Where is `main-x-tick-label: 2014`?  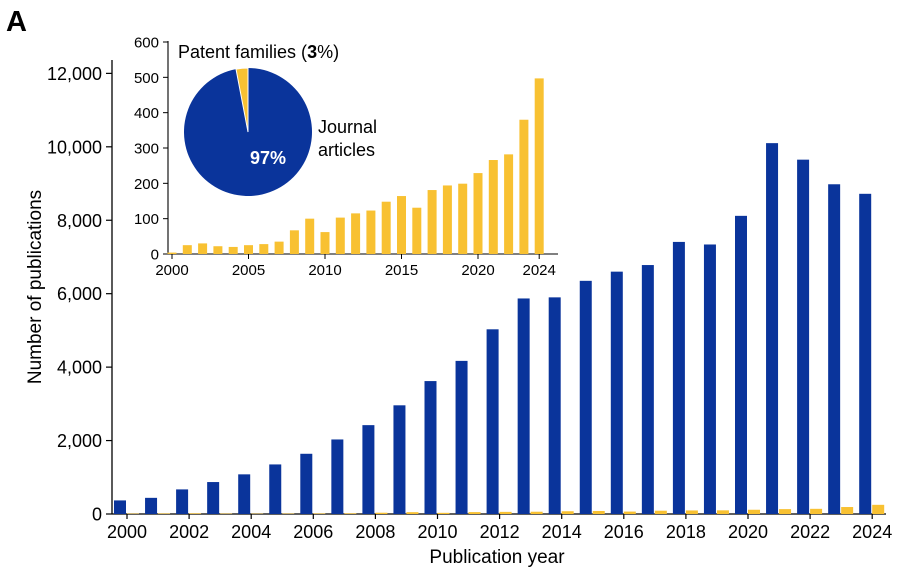
main-x-tick-label: 2014 is located at coordinates (562, 532).